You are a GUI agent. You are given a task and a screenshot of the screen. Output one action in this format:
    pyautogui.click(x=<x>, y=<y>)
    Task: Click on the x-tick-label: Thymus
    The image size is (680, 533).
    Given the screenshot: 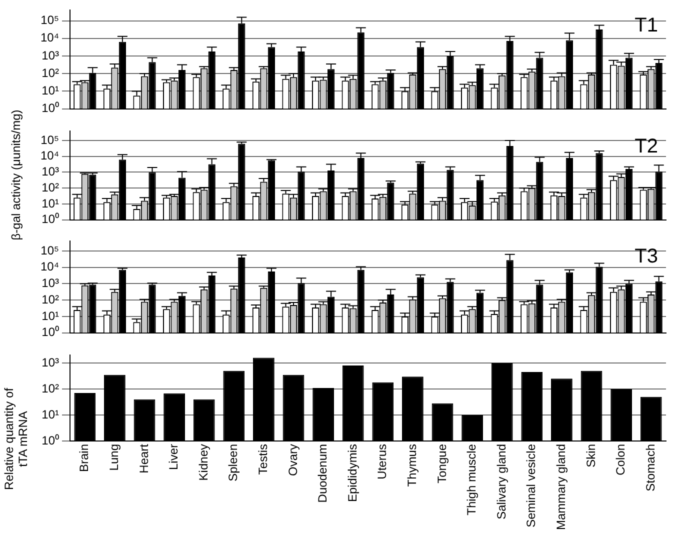 What is the action you would take?
    pyautogui.click(x=412, y=465)
    